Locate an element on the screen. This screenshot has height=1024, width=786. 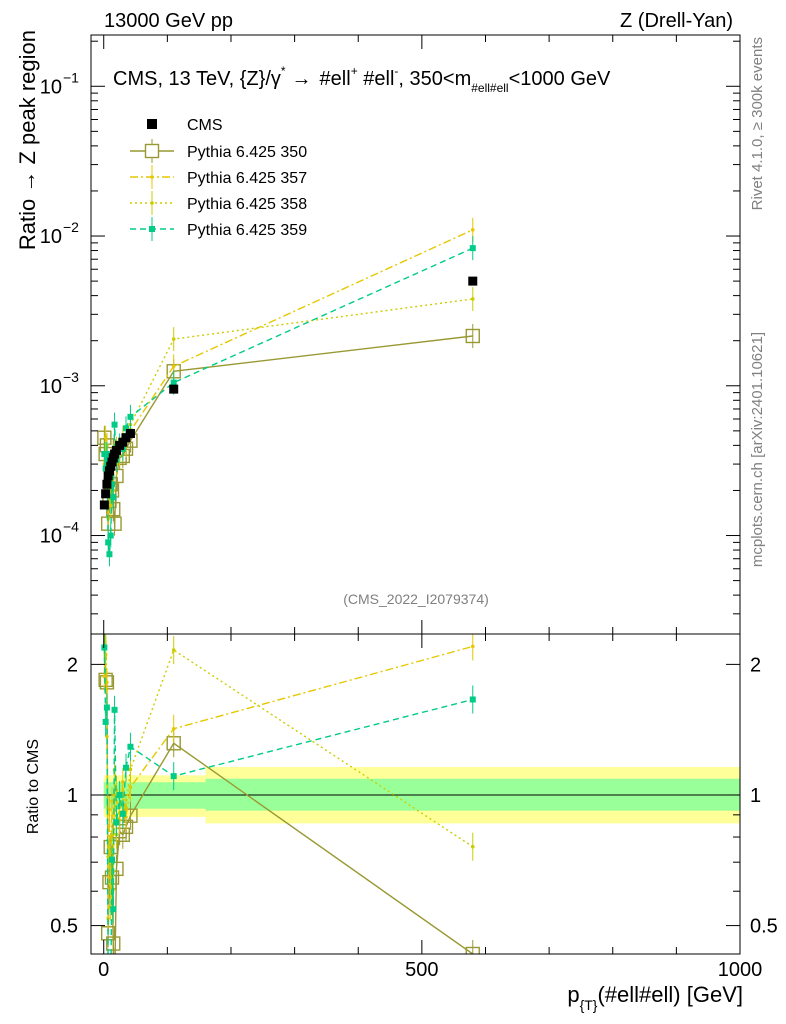
legend-label: Pythia 6.425 357 is located at coordinates (247, 178).